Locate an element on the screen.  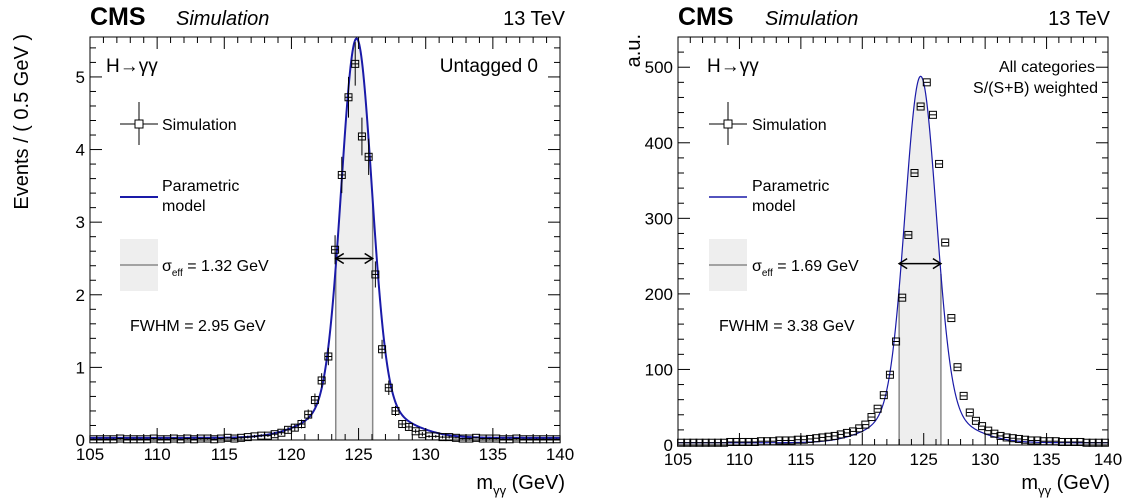
fwhm-label: FWHM = 3.38 GeV is located at coordinates (787, 326).